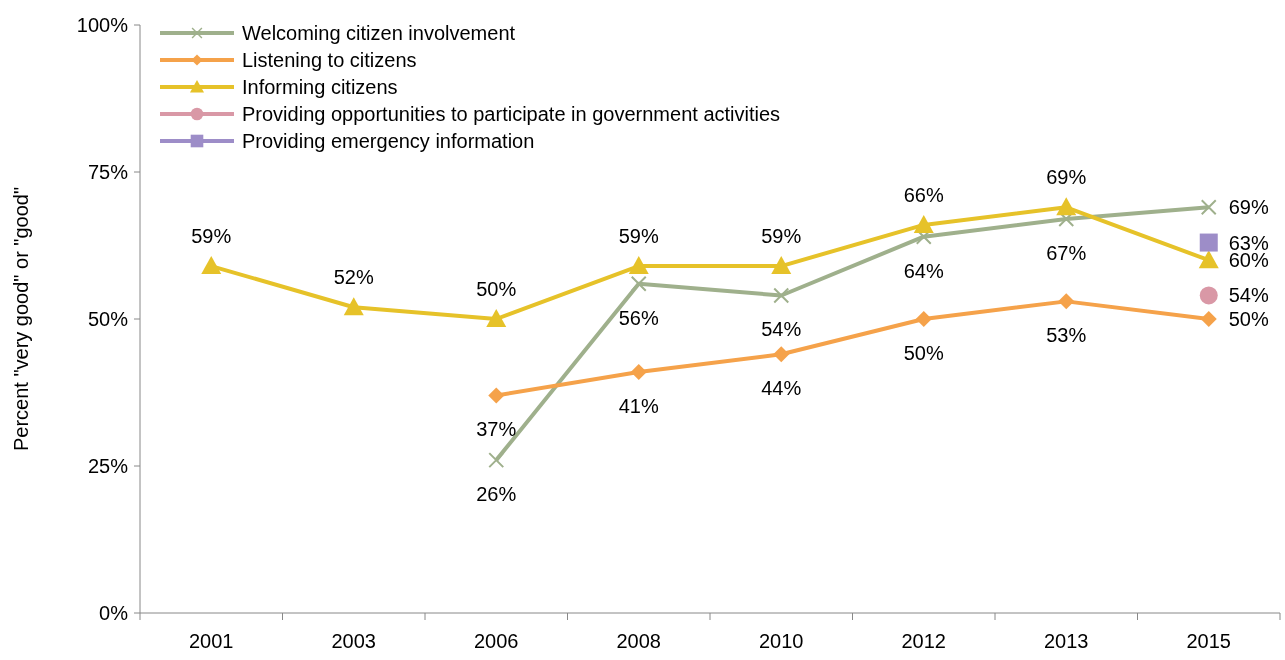 The width and height of the screenshot is (1285, 660). Describe the element at coordinates (1066, 335) in the screenshot. I see `data-label: 53%` at that location.